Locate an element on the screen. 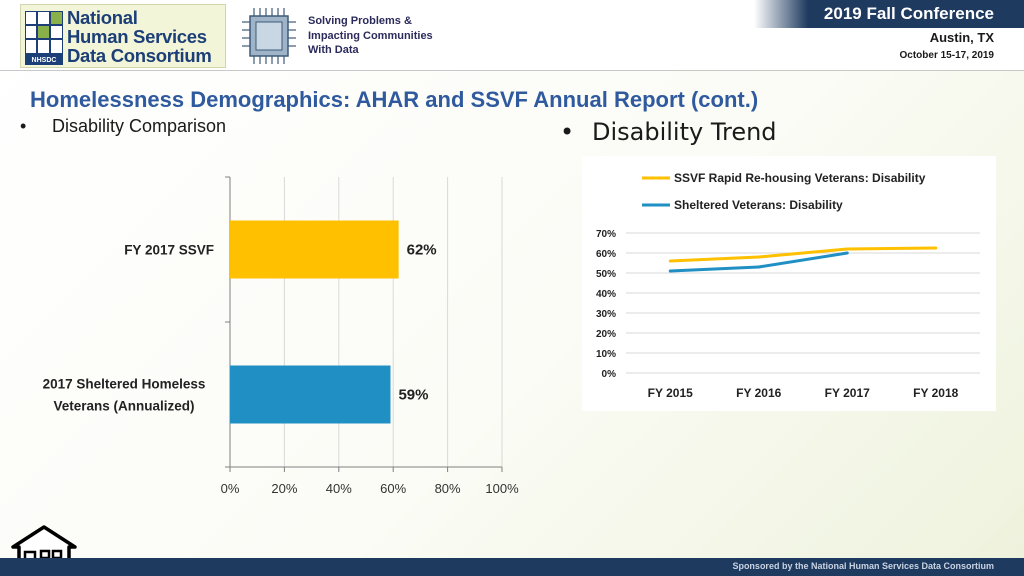  x-tick-label: FY 2018 is located at coordinates (935, 393).